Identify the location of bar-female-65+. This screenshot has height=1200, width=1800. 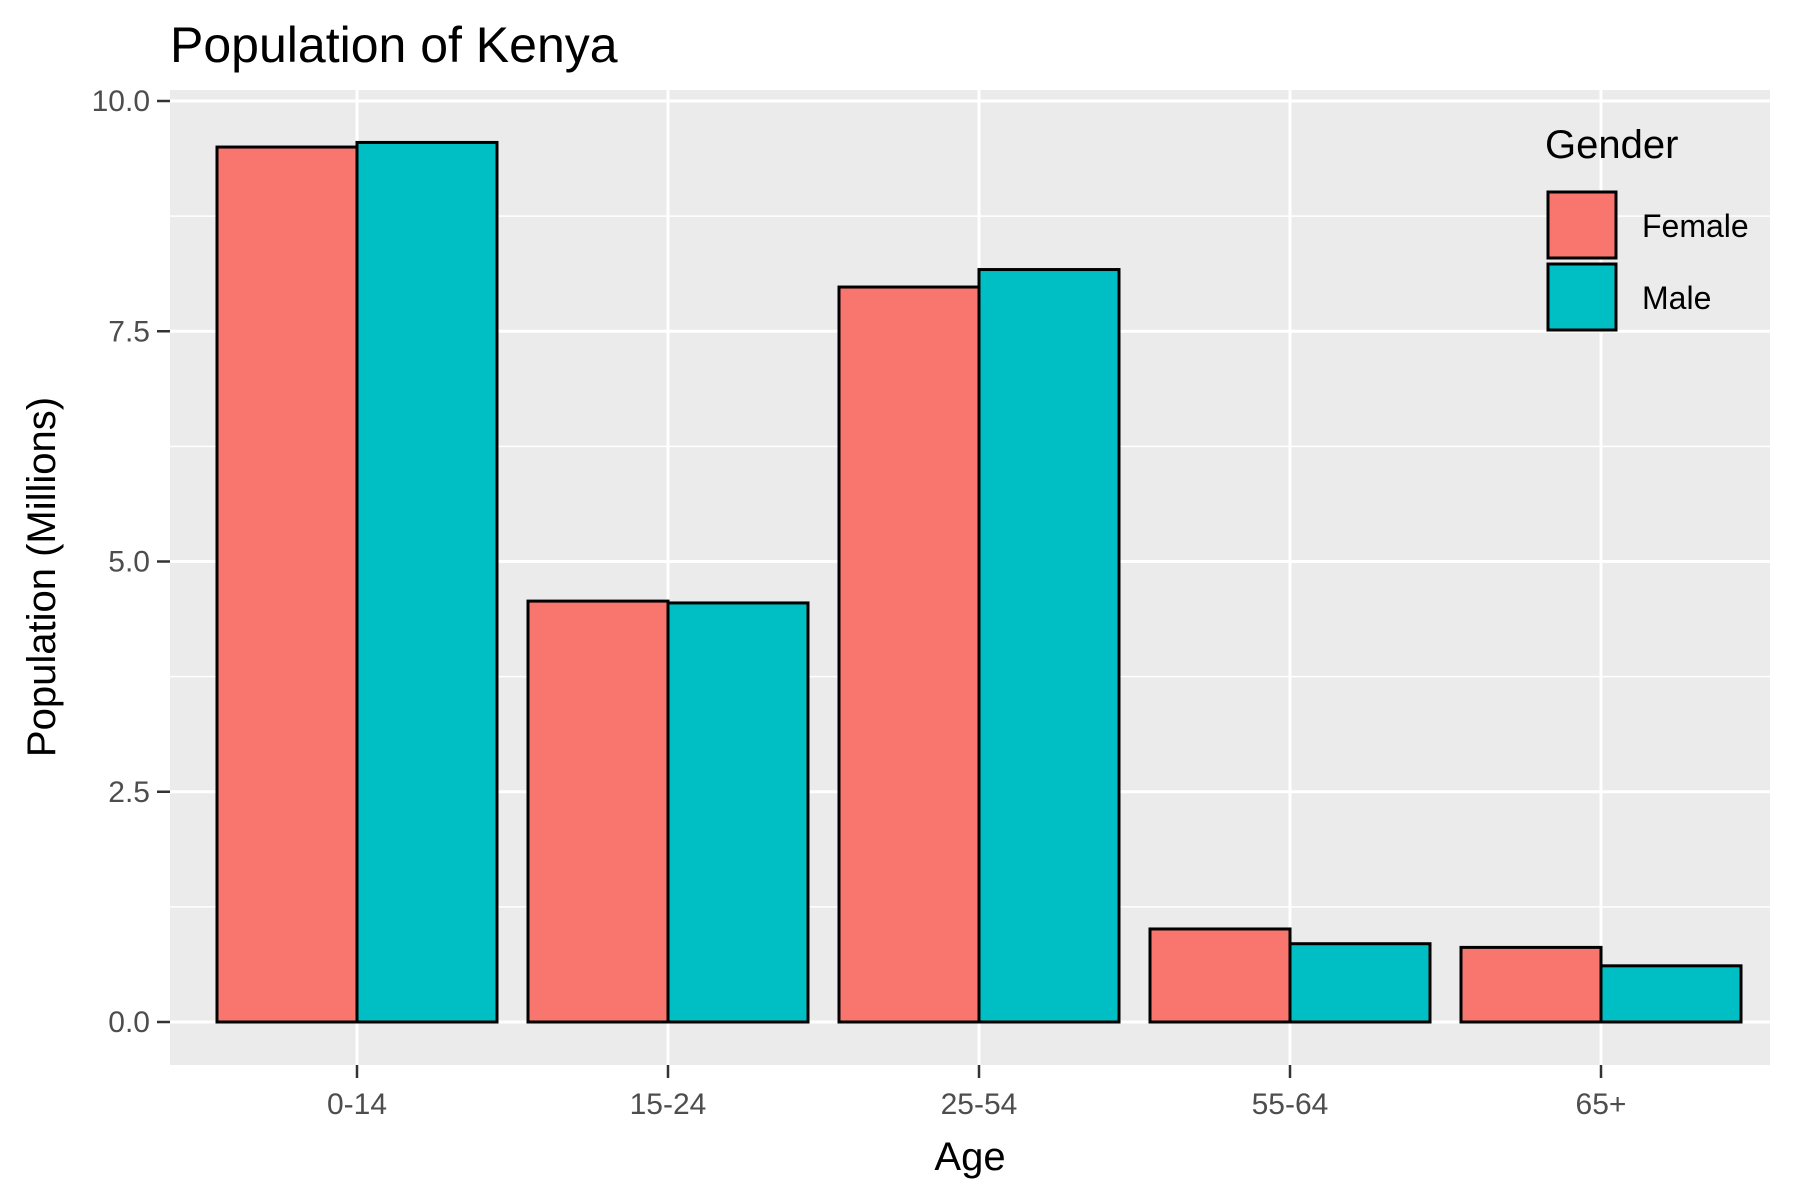
(1531, 984).